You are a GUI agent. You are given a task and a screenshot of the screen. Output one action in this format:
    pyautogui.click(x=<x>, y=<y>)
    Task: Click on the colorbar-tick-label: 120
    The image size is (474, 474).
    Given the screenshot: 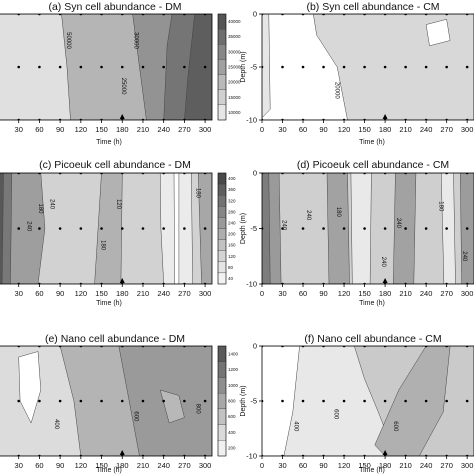 What is the action you would take?
    pyautogui.click(x=232, y=256)
    